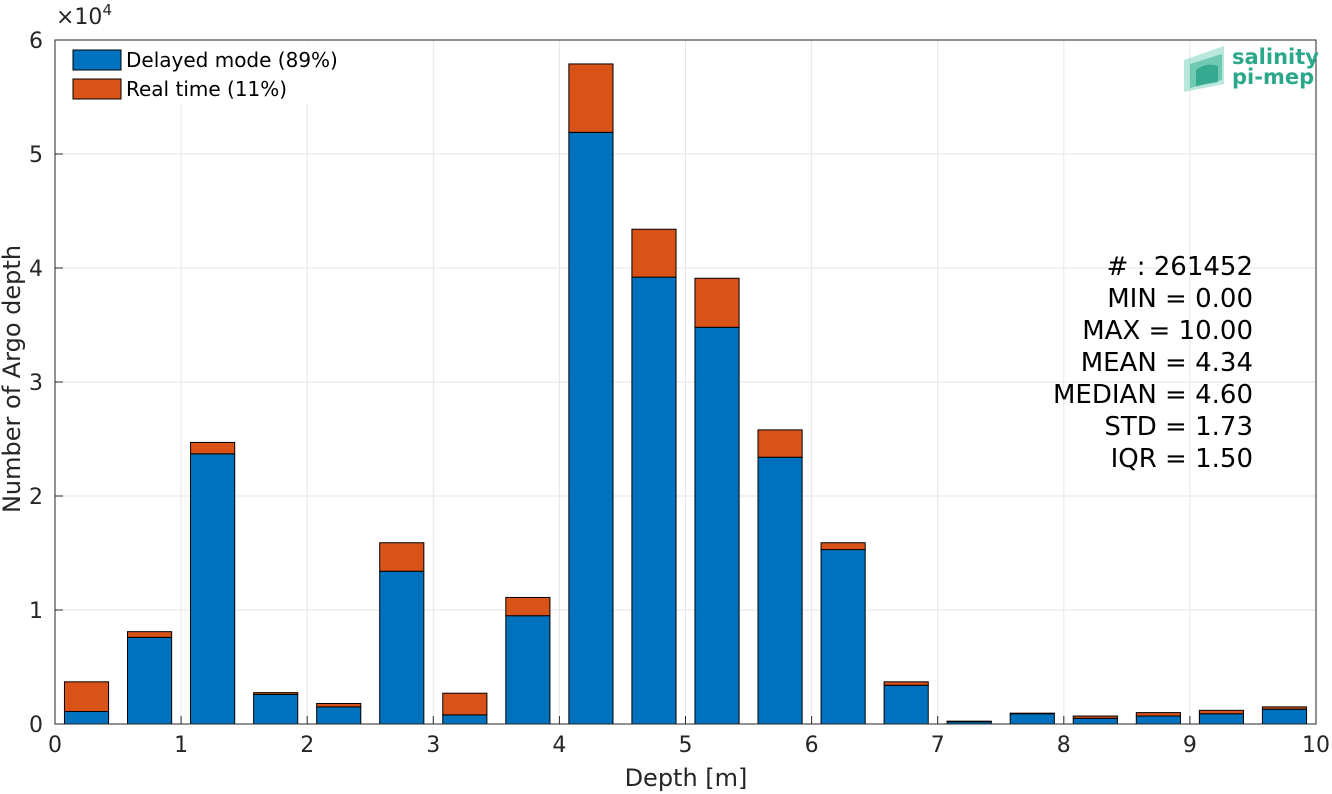 Image resolution: width=1332 pixels, height=794 pixels. What do you see at coordinates (97, 60) in the screenshot?
I see `legend-swatch-delayed` at bounding box center [97, 60].